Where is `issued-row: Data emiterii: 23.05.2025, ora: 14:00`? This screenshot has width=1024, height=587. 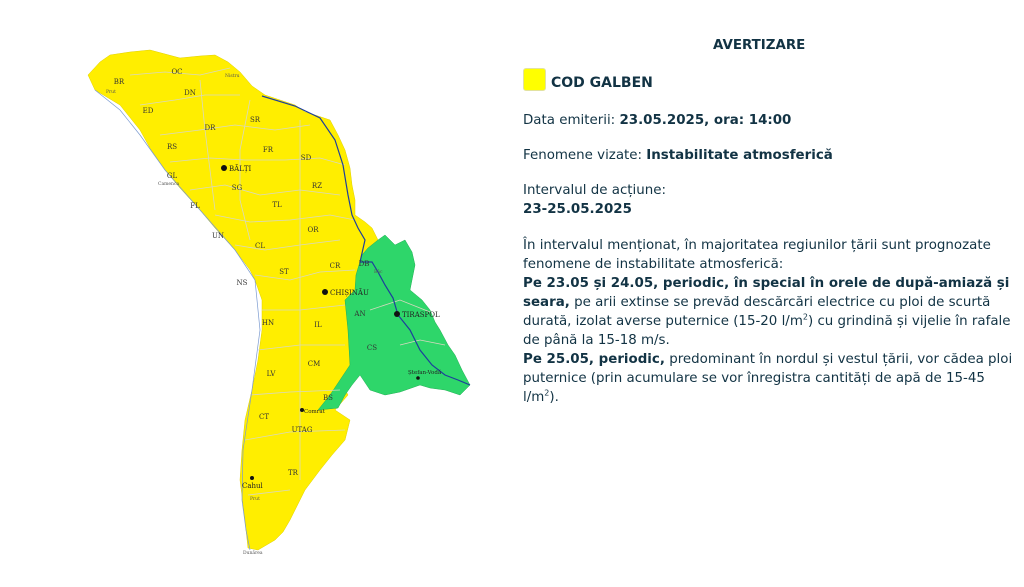
issued-row: Data emiterii: 23.05.2025, ora: 14:00 is located at coordinates (657, 120).